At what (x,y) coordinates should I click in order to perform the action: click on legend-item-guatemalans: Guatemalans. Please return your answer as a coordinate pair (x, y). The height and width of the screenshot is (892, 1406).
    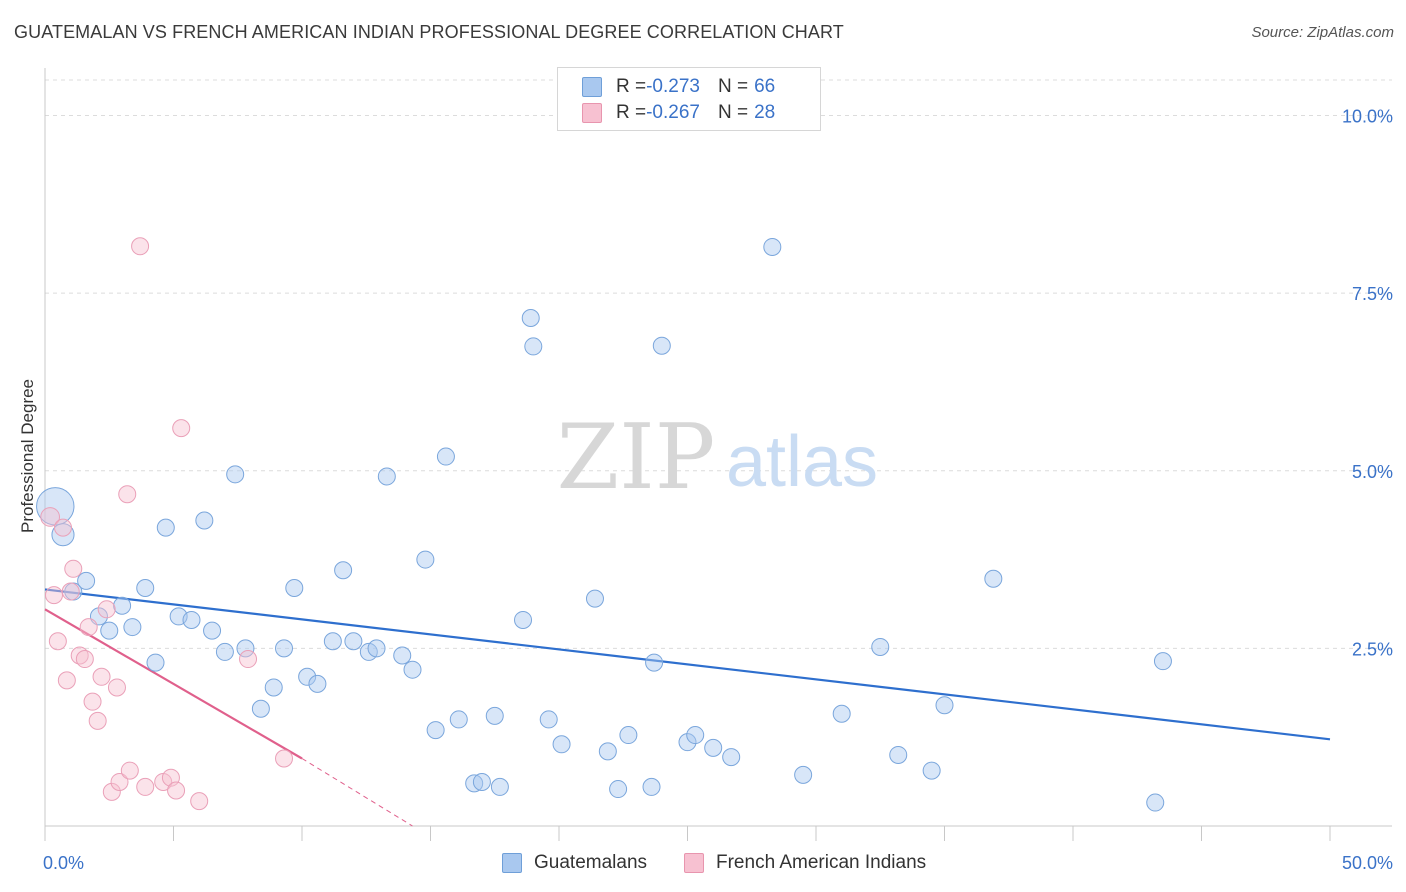
    Looking at the image, I should click on (574, 863).